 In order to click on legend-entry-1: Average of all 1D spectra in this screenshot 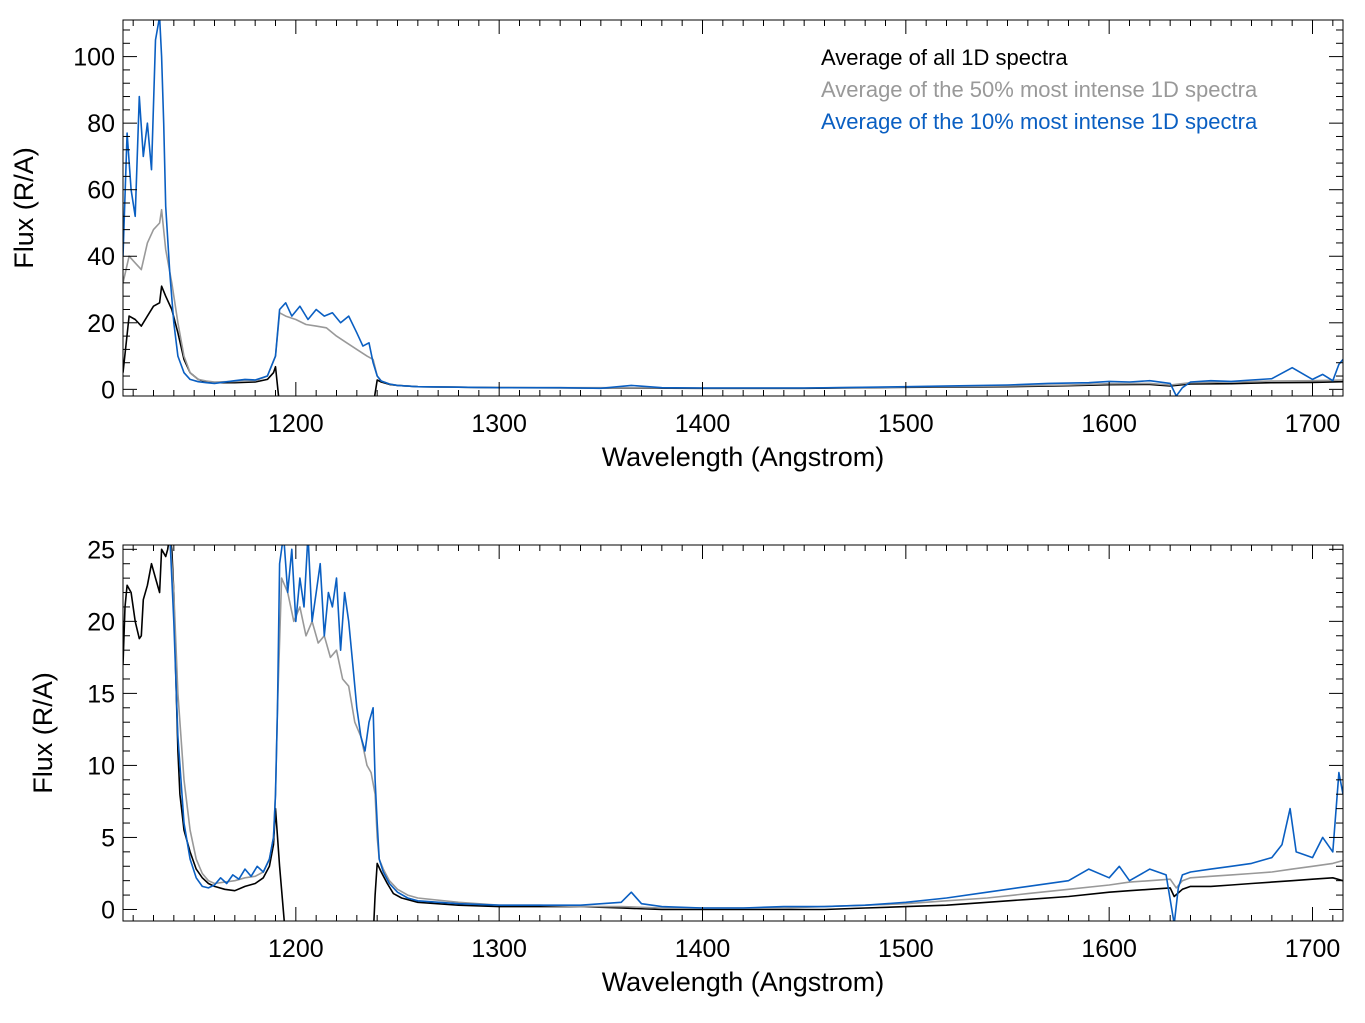, I will do `click(944, 57)`.